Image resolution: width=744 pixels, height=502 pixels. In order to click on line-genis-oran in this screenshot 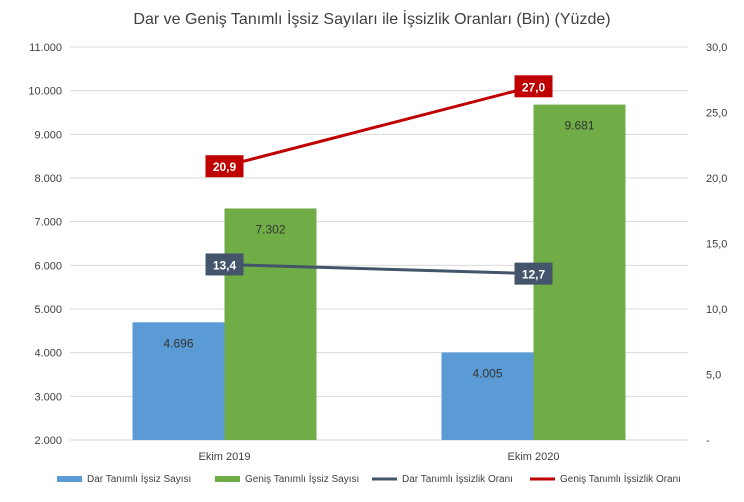, I will do `click(379, 126)`.